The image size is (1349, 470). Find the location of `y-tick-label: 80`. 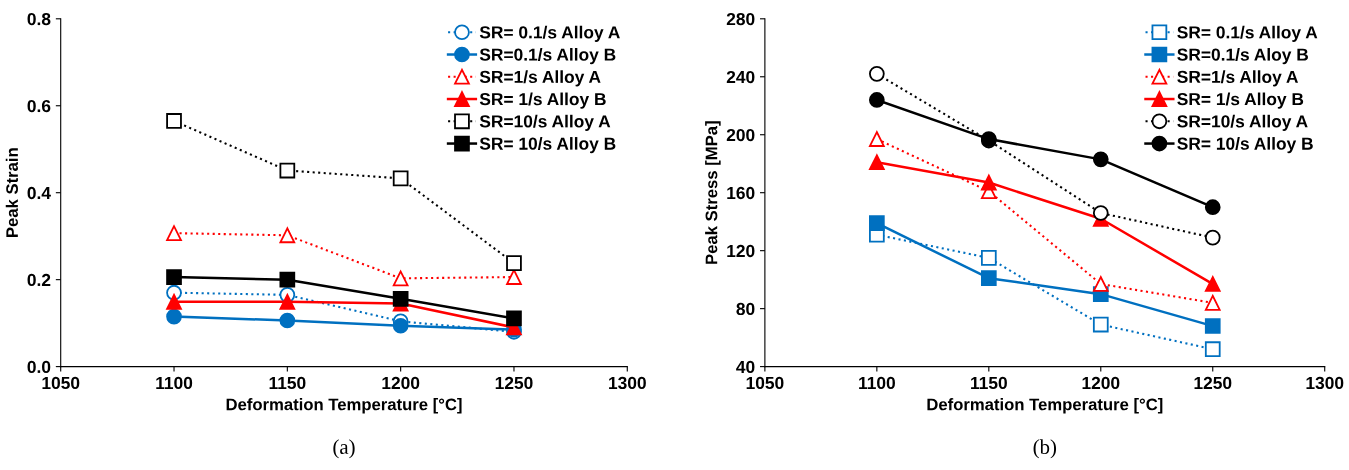

y-tick-label: 80 is located at coordinates (745, 309).